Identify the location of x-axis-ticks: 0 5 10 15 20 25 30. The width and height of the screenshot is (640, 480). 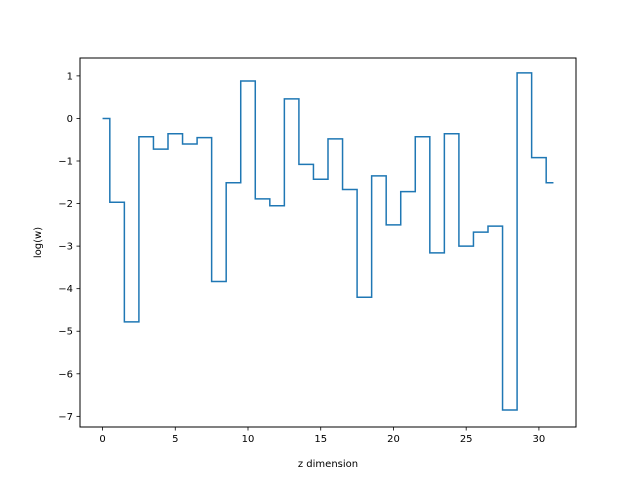
(322, 436).